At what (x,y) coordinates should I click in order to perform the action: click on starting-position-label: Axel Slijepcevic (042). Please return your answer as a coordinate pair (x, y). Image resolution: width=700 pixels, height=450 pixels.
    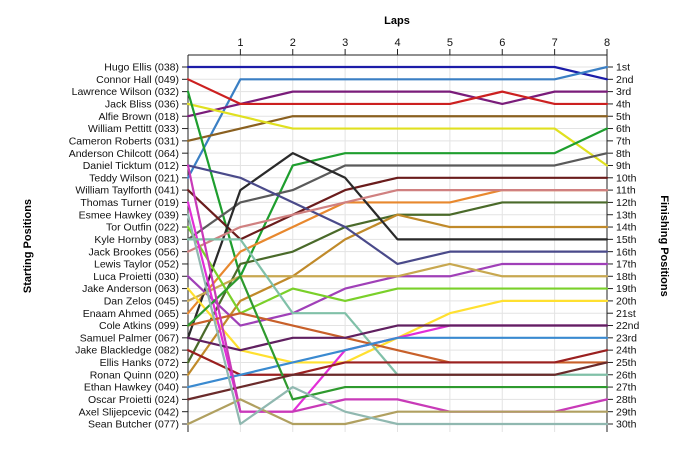
    Looking at the image, I should click on (129, 412).